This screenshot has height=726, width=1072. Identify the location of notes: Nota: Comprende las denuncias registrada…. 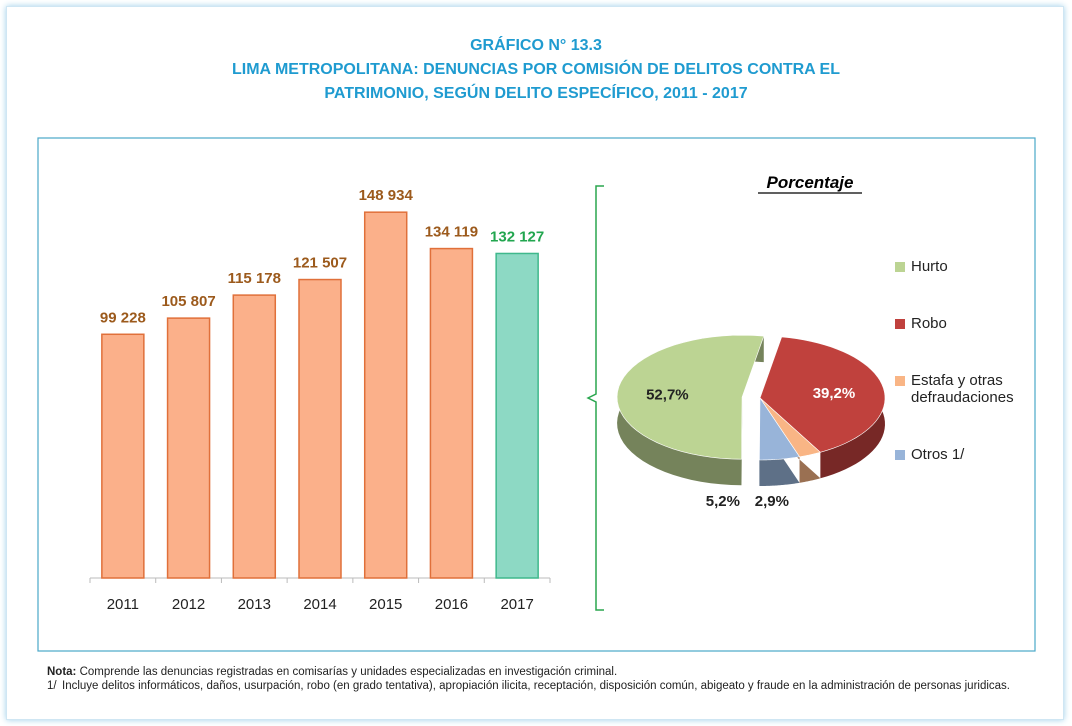
(542, 679).